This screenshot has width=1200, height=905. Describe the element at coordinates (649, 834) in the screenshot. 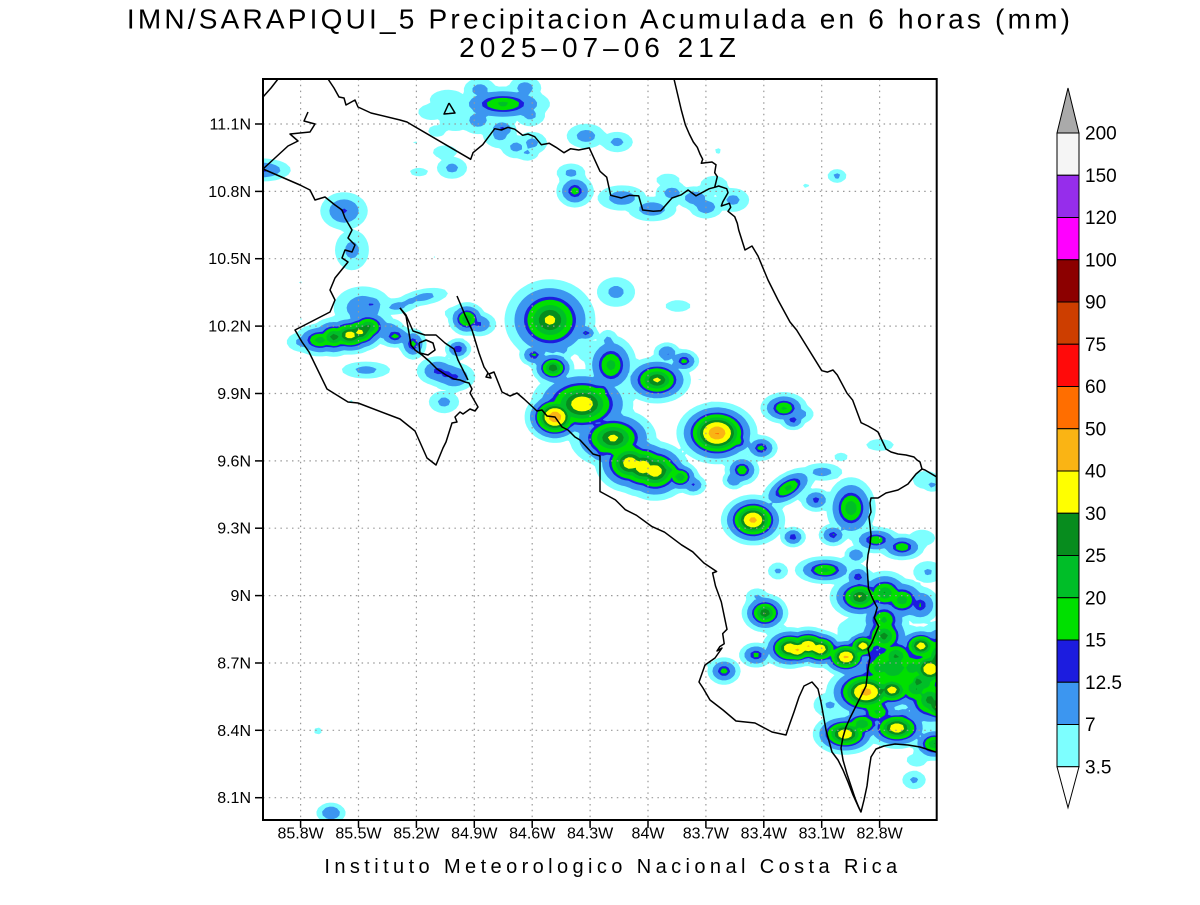

I see `svg-text: 84W` at that location.